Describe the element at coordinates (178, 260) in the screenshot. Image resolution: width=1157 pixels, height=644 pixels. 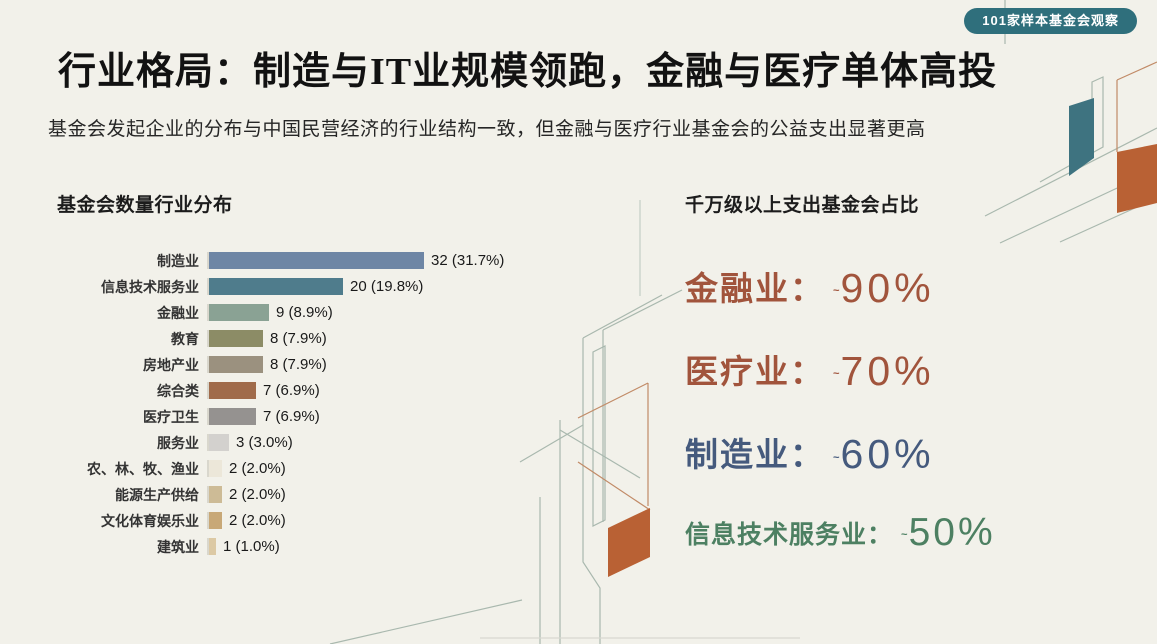
I see `chart-category-label: 制造业` at that location.